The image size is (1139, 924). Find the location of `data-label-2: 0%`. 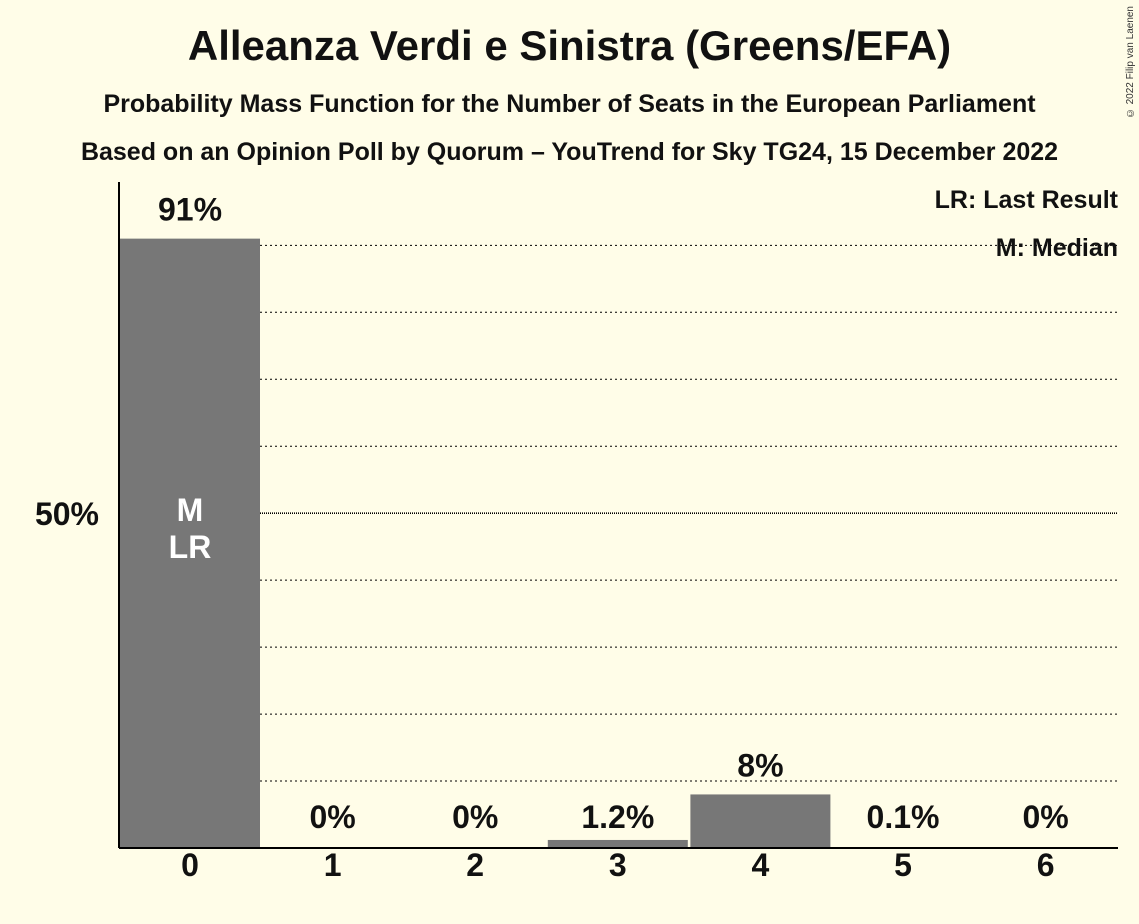

data-label-2: 0% is located at coordinates (475, 817).